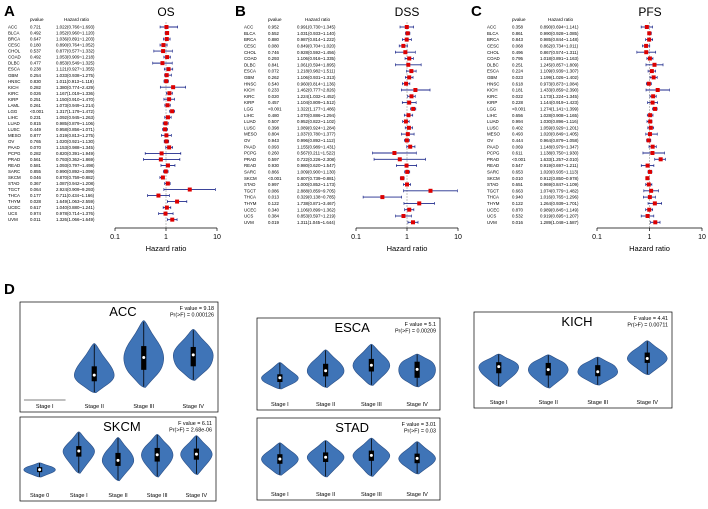 This screenshot has height=509, width=708. I want to click on row-label-name: KIRP, so click(492, 102).